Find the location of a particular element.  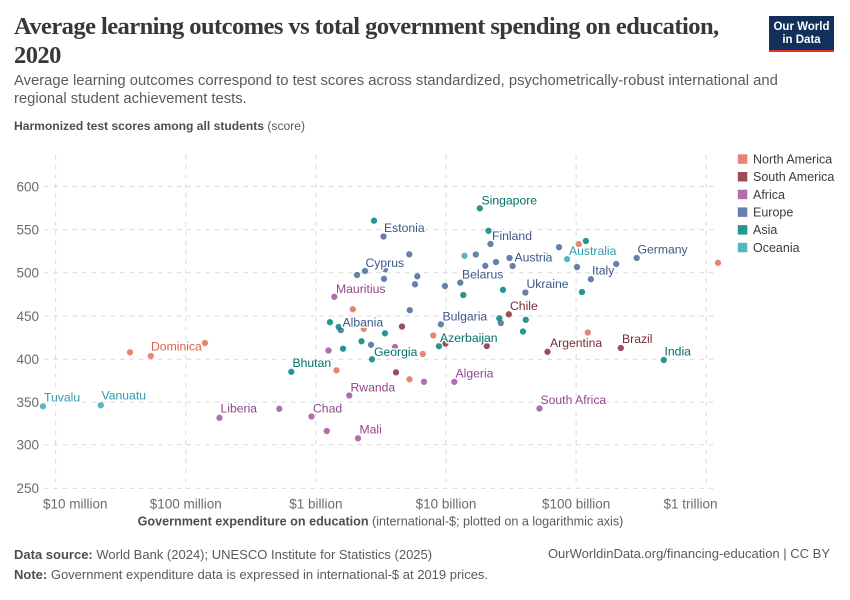

svg-text: Bhutan is located at coordinates (312, 363).